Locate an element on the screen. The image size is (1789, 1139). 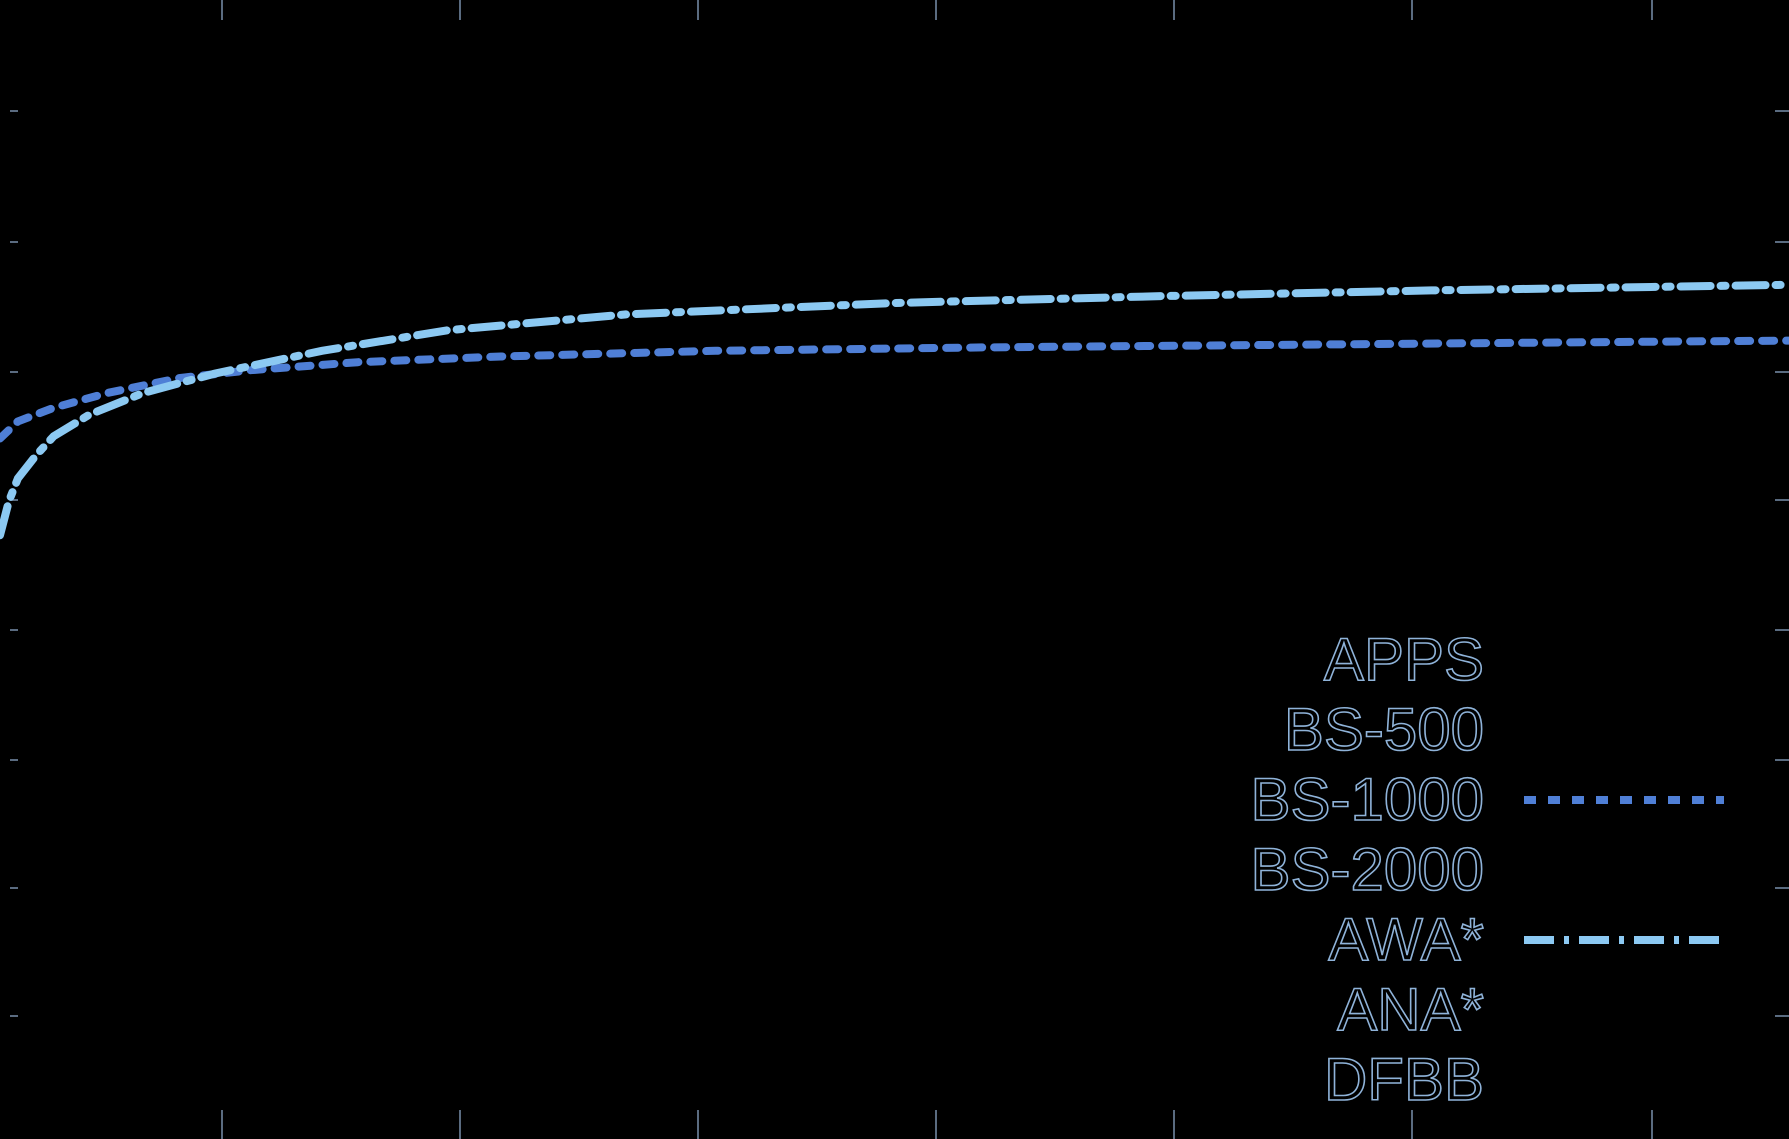
legend-label-bs-2000: BS-2000 is located at coordinates (1368, 869).